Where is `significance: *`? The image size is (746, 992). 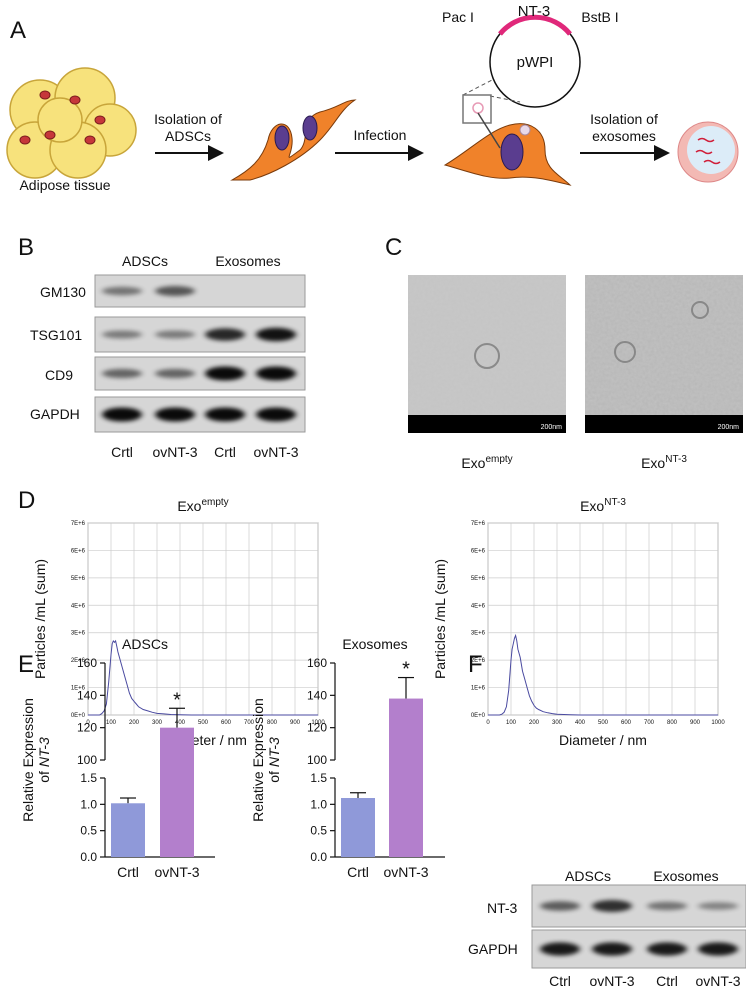
significance: * is located at coordinates (406, 670).